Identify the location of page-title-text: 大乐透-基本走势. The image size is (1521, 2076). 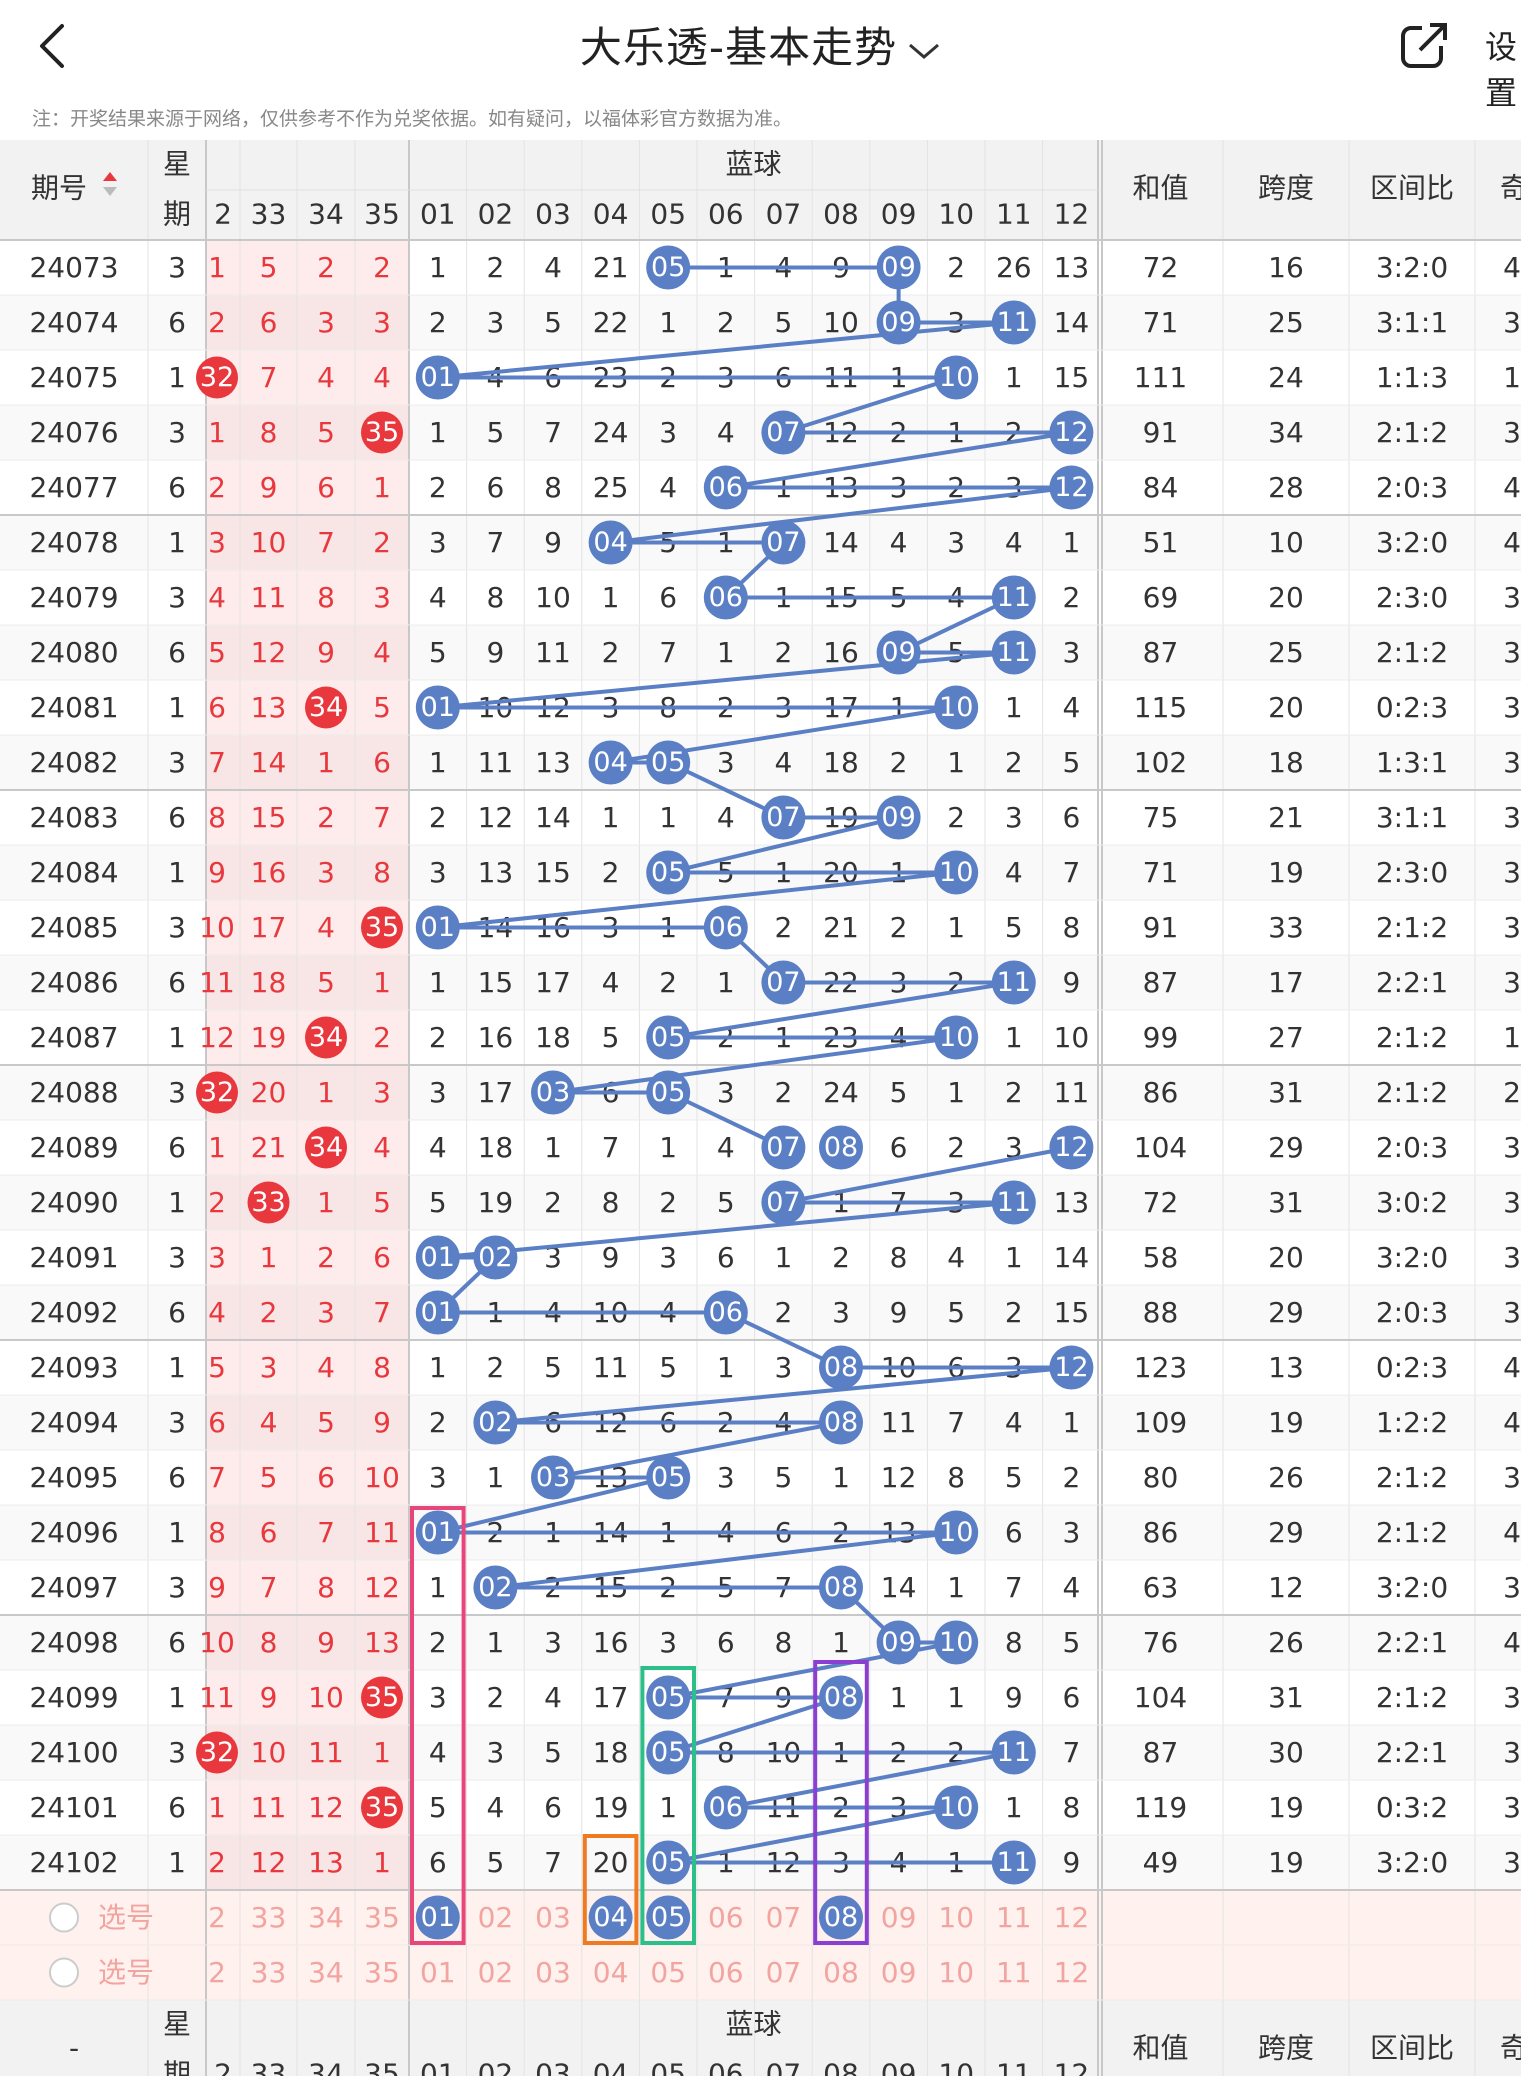
(738, 47).